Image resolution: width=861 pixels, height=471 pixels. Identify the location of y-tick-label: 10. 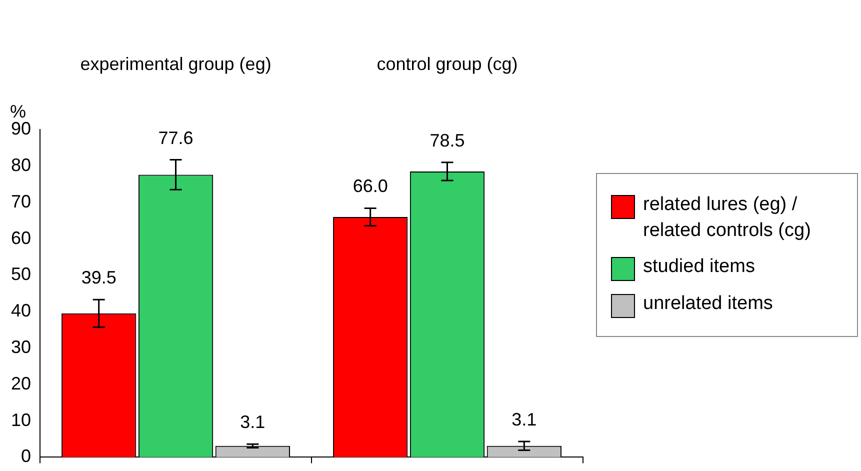
(21, 420).